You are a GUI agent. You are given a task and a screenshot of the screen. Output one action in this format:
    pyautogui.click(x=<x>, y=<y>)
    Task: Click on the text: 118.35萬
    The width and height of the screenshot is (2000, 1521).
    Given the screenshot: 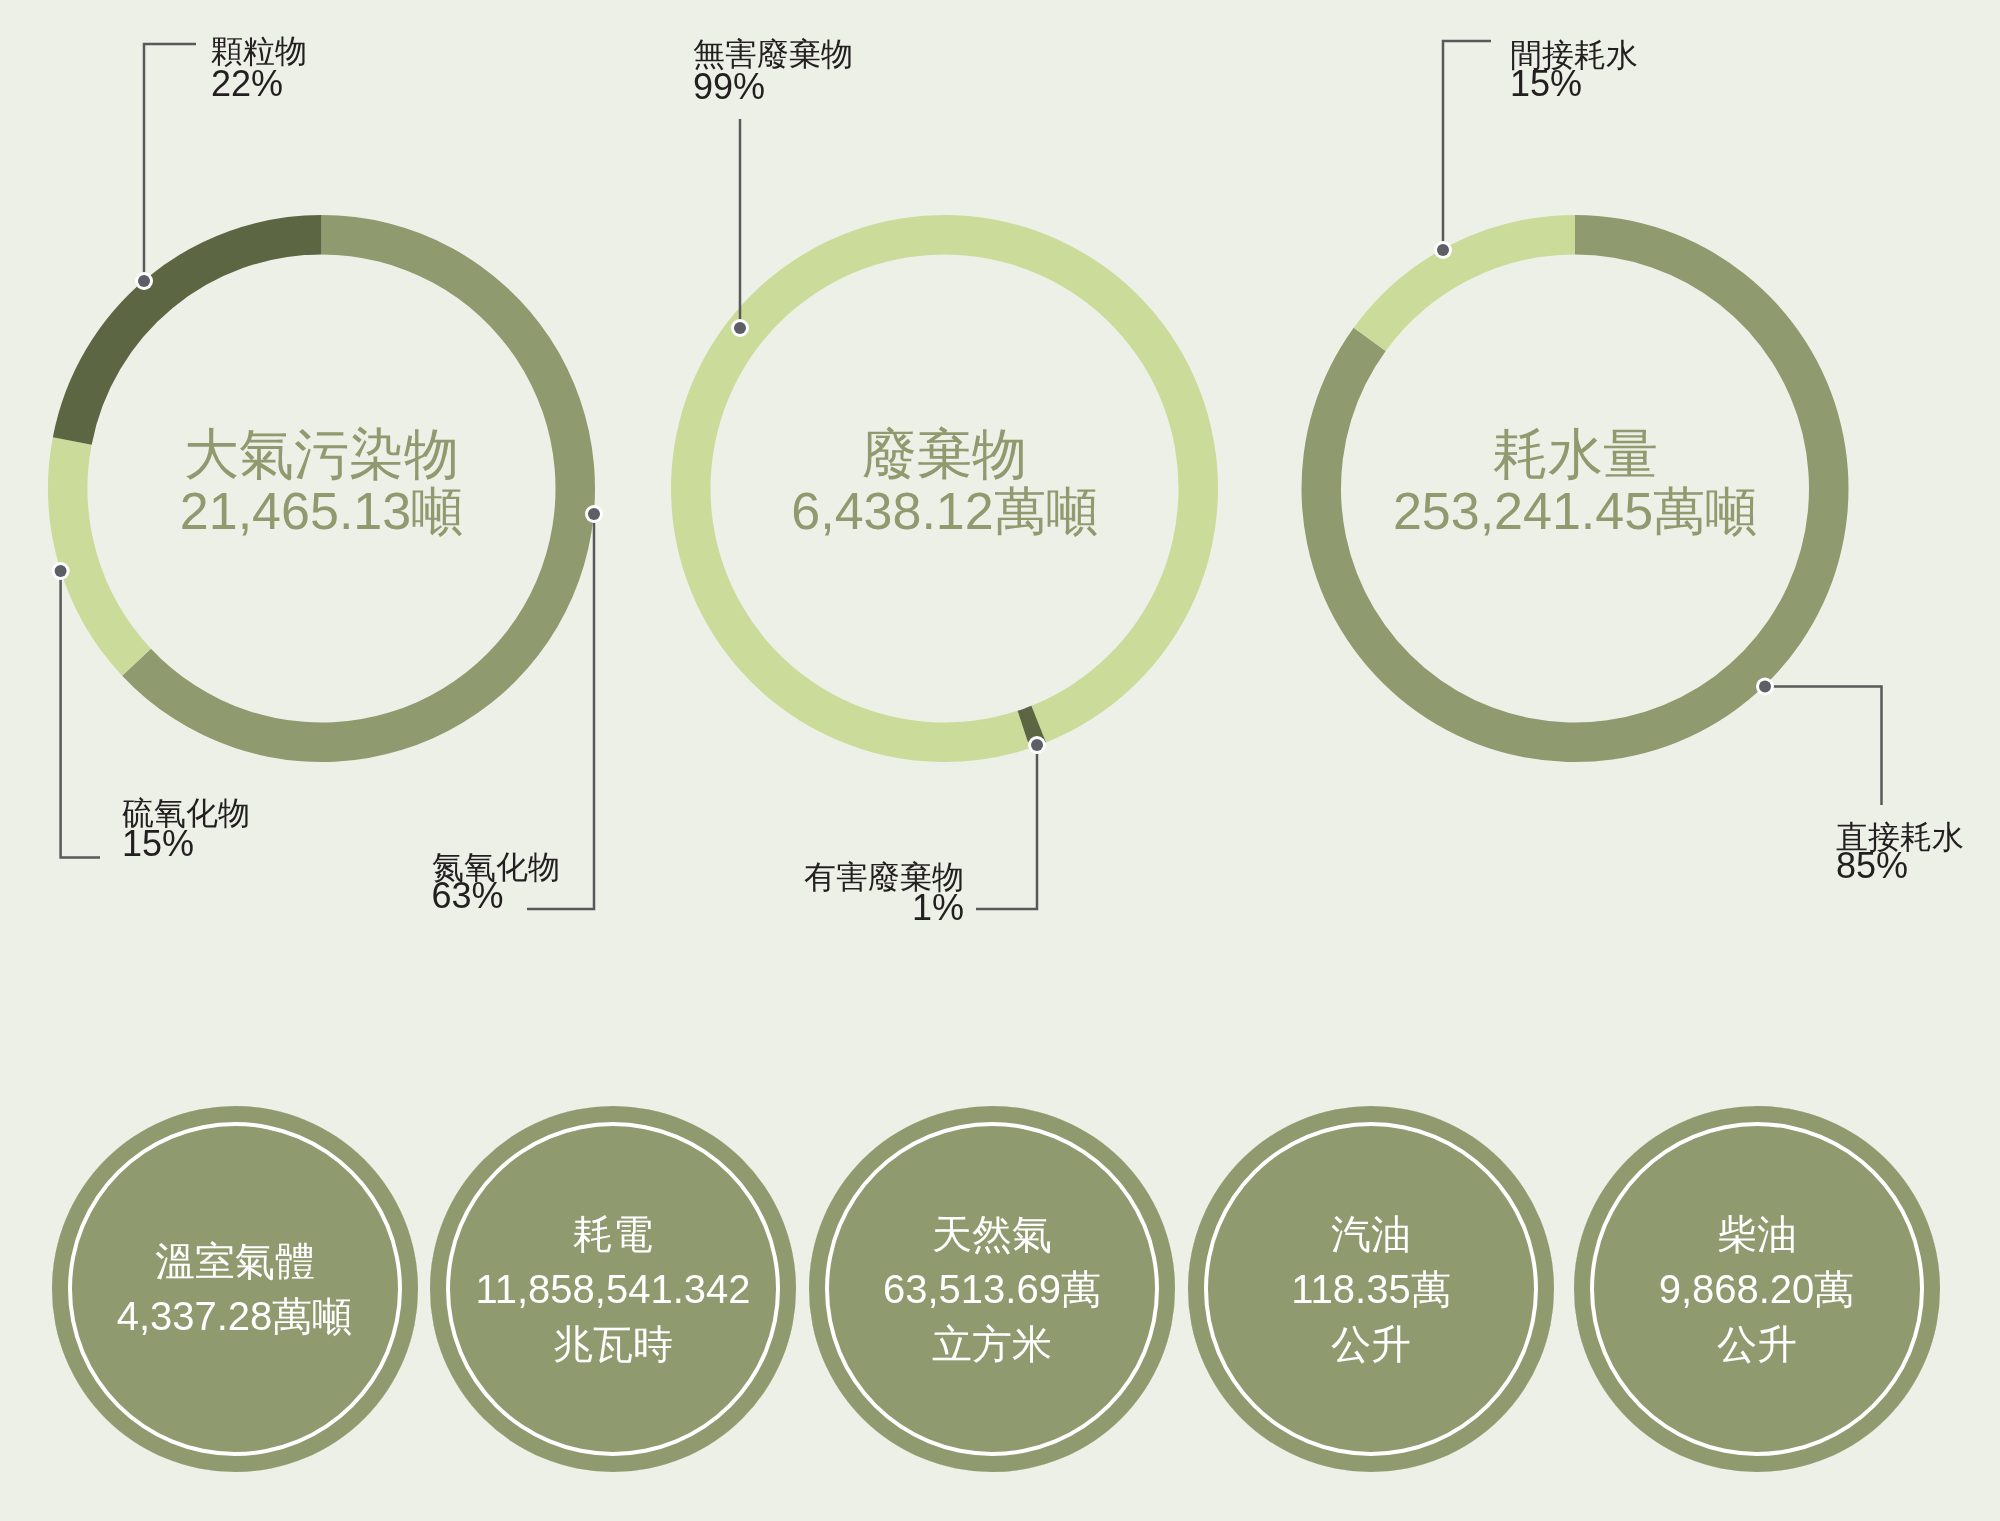 What is the action you would take?
    pyautogui.click(x=1371, y=1289)
    